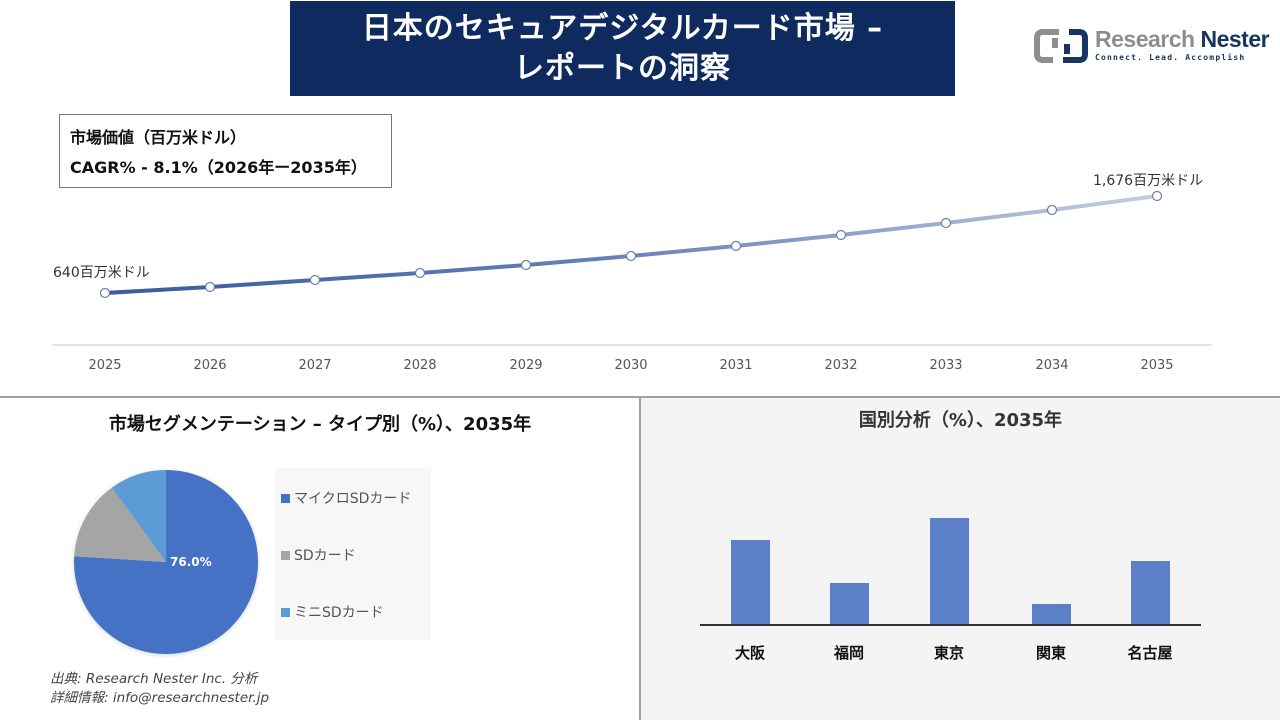 The width and height of the screenshot is (1280, 720). I want to click on pie-slice-sd, so click(120, 524).